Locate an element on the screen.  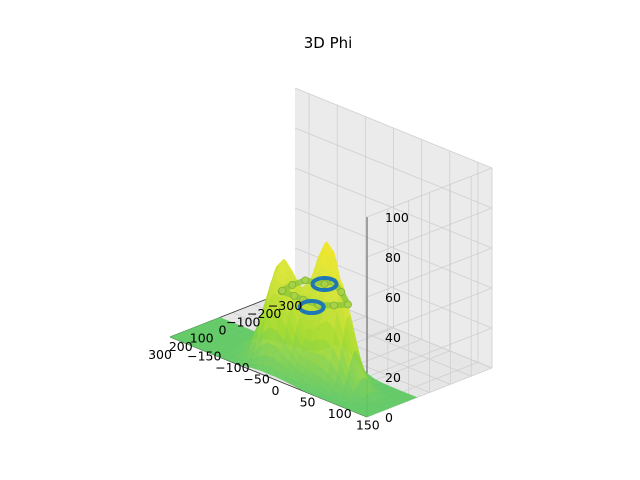
z-tick-label: 40 is located at coordinates (393, 337).